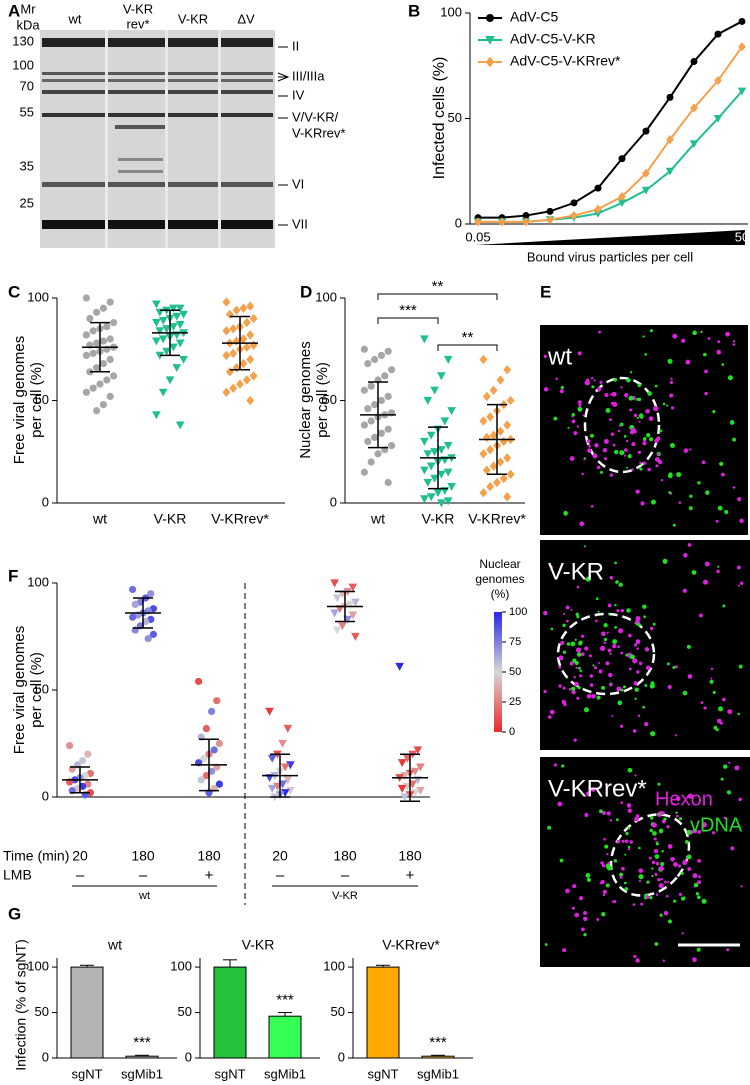 The image size is (750, 1085). I want to click on colorbar, so click(498, 672).